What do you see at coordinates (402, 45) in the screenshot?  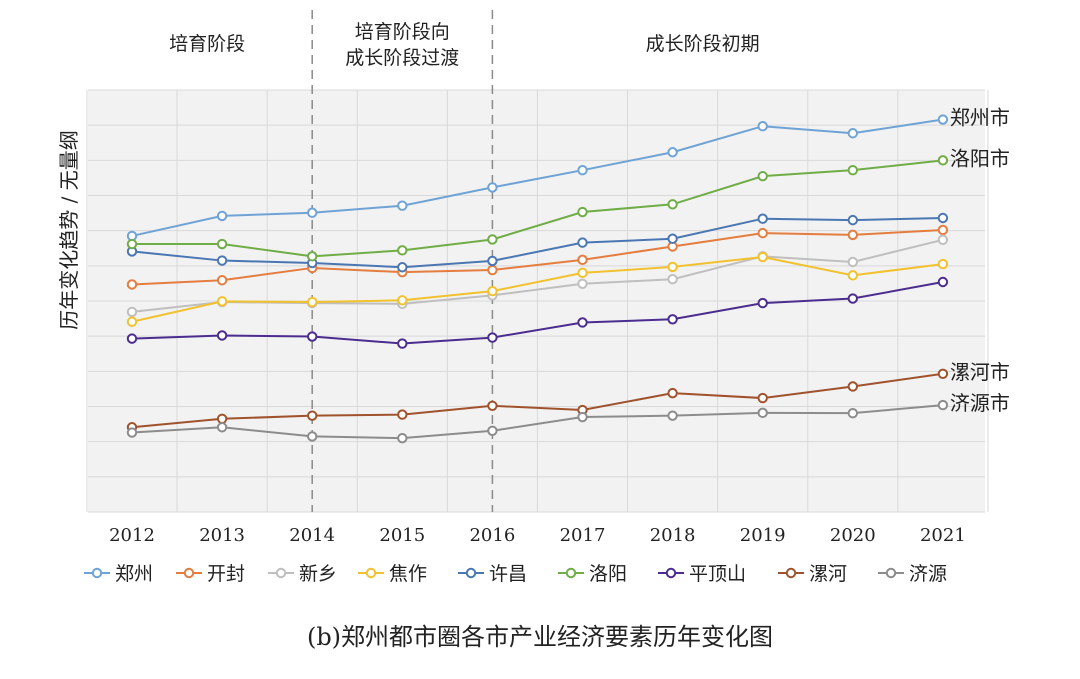 I see `phase-label: 培育阶段向成长阶段过渡` at bounding box center [402, 45].